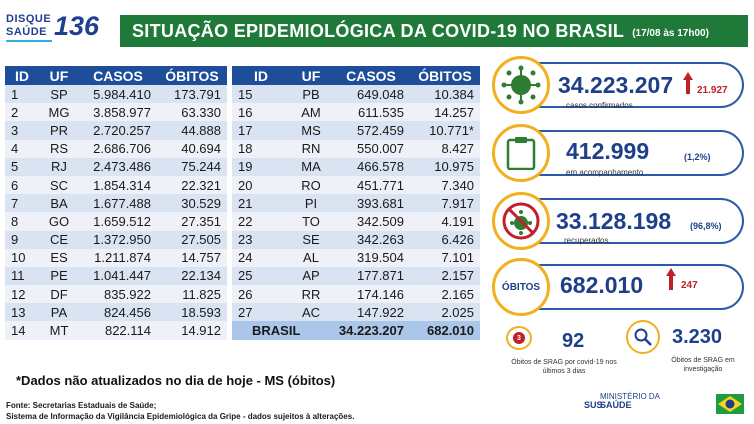 This screenshot has height=424, width=754. I want to click on cell-id: 25, so click(261, 276).